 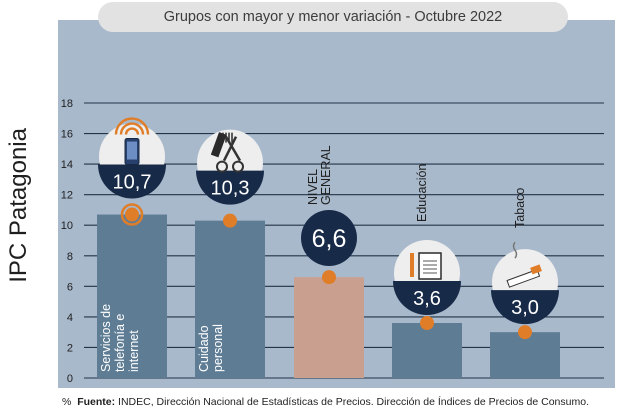 What do you see at coordinates (204, 348) in the screenshot?
I see `category-label-line: Cuidado` at bounding box center [204, 348].